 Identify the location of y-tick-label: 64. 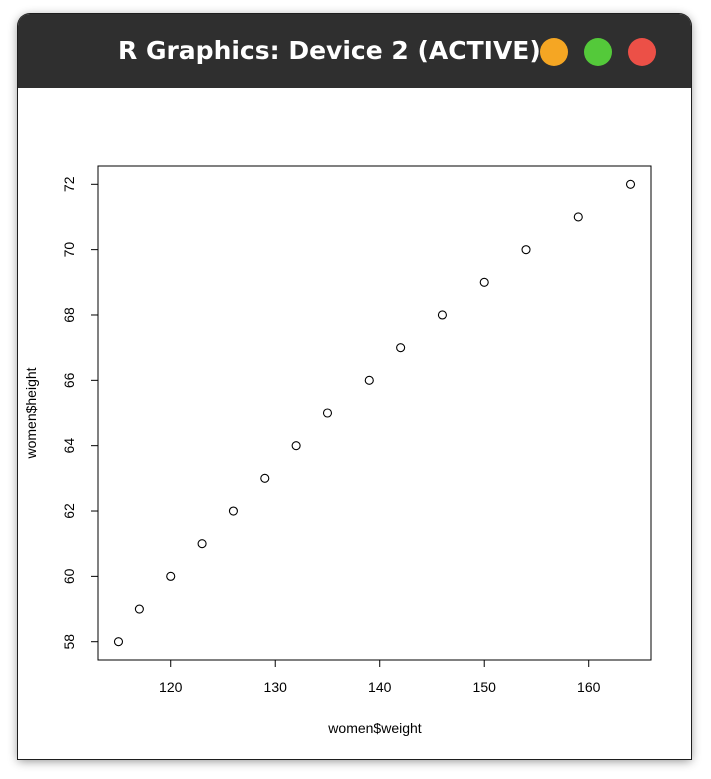
(69, 446).